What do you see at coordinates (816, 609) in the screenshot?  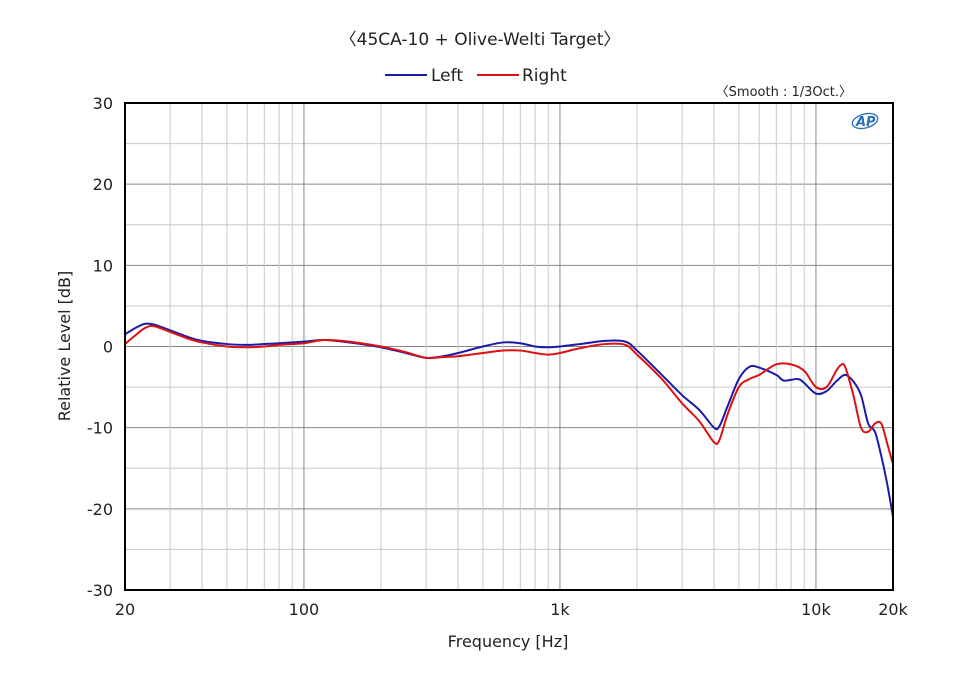 I see `x-tick-label: 10k` at bounding box center [816, 609].